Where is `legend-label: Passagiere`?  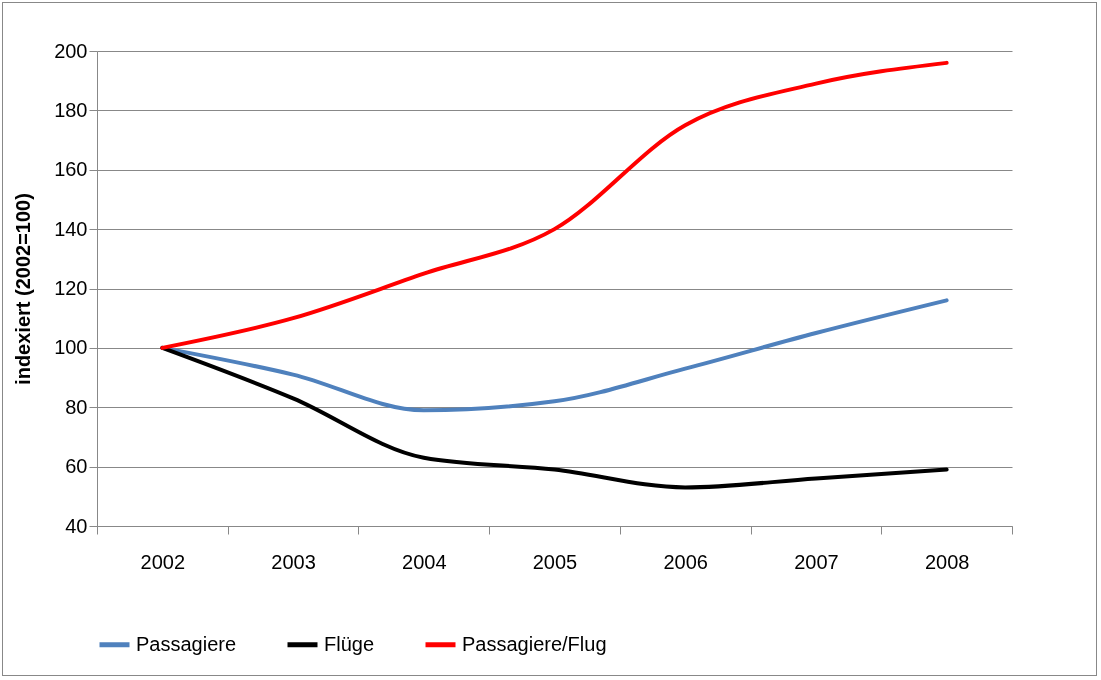
legend-label: Passagiere is located at coordinates (186, 643).